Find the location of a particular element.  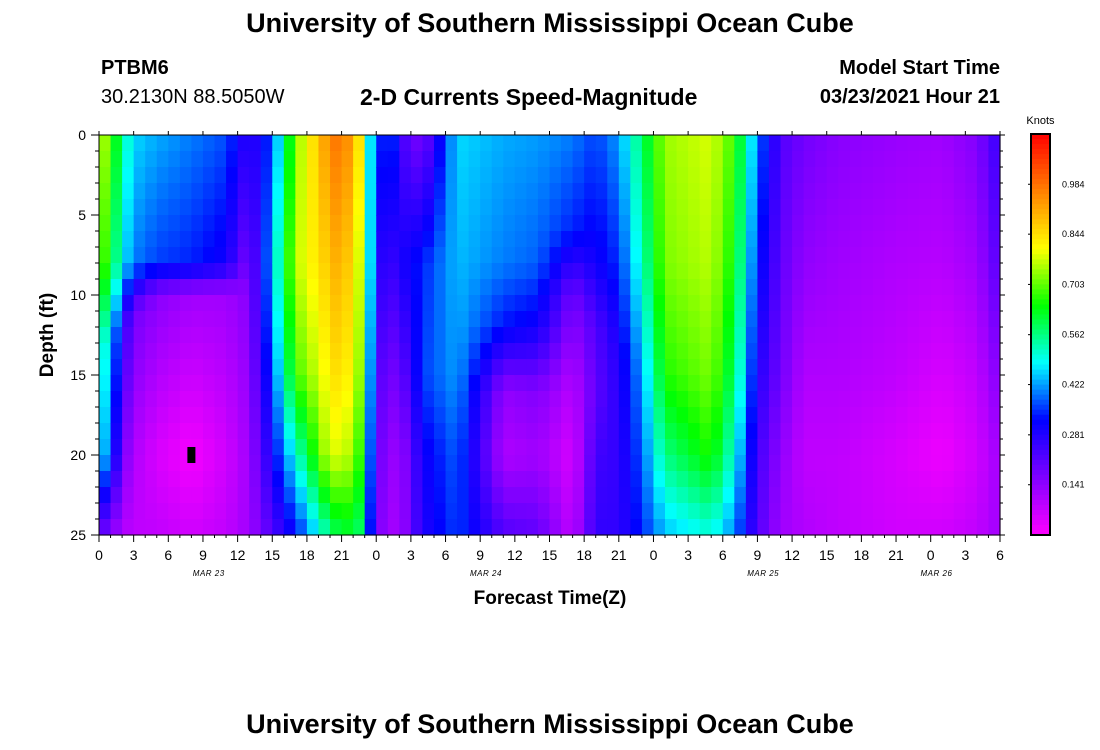

x-date-label: MAR 24 is located at coordinates (486, 573).